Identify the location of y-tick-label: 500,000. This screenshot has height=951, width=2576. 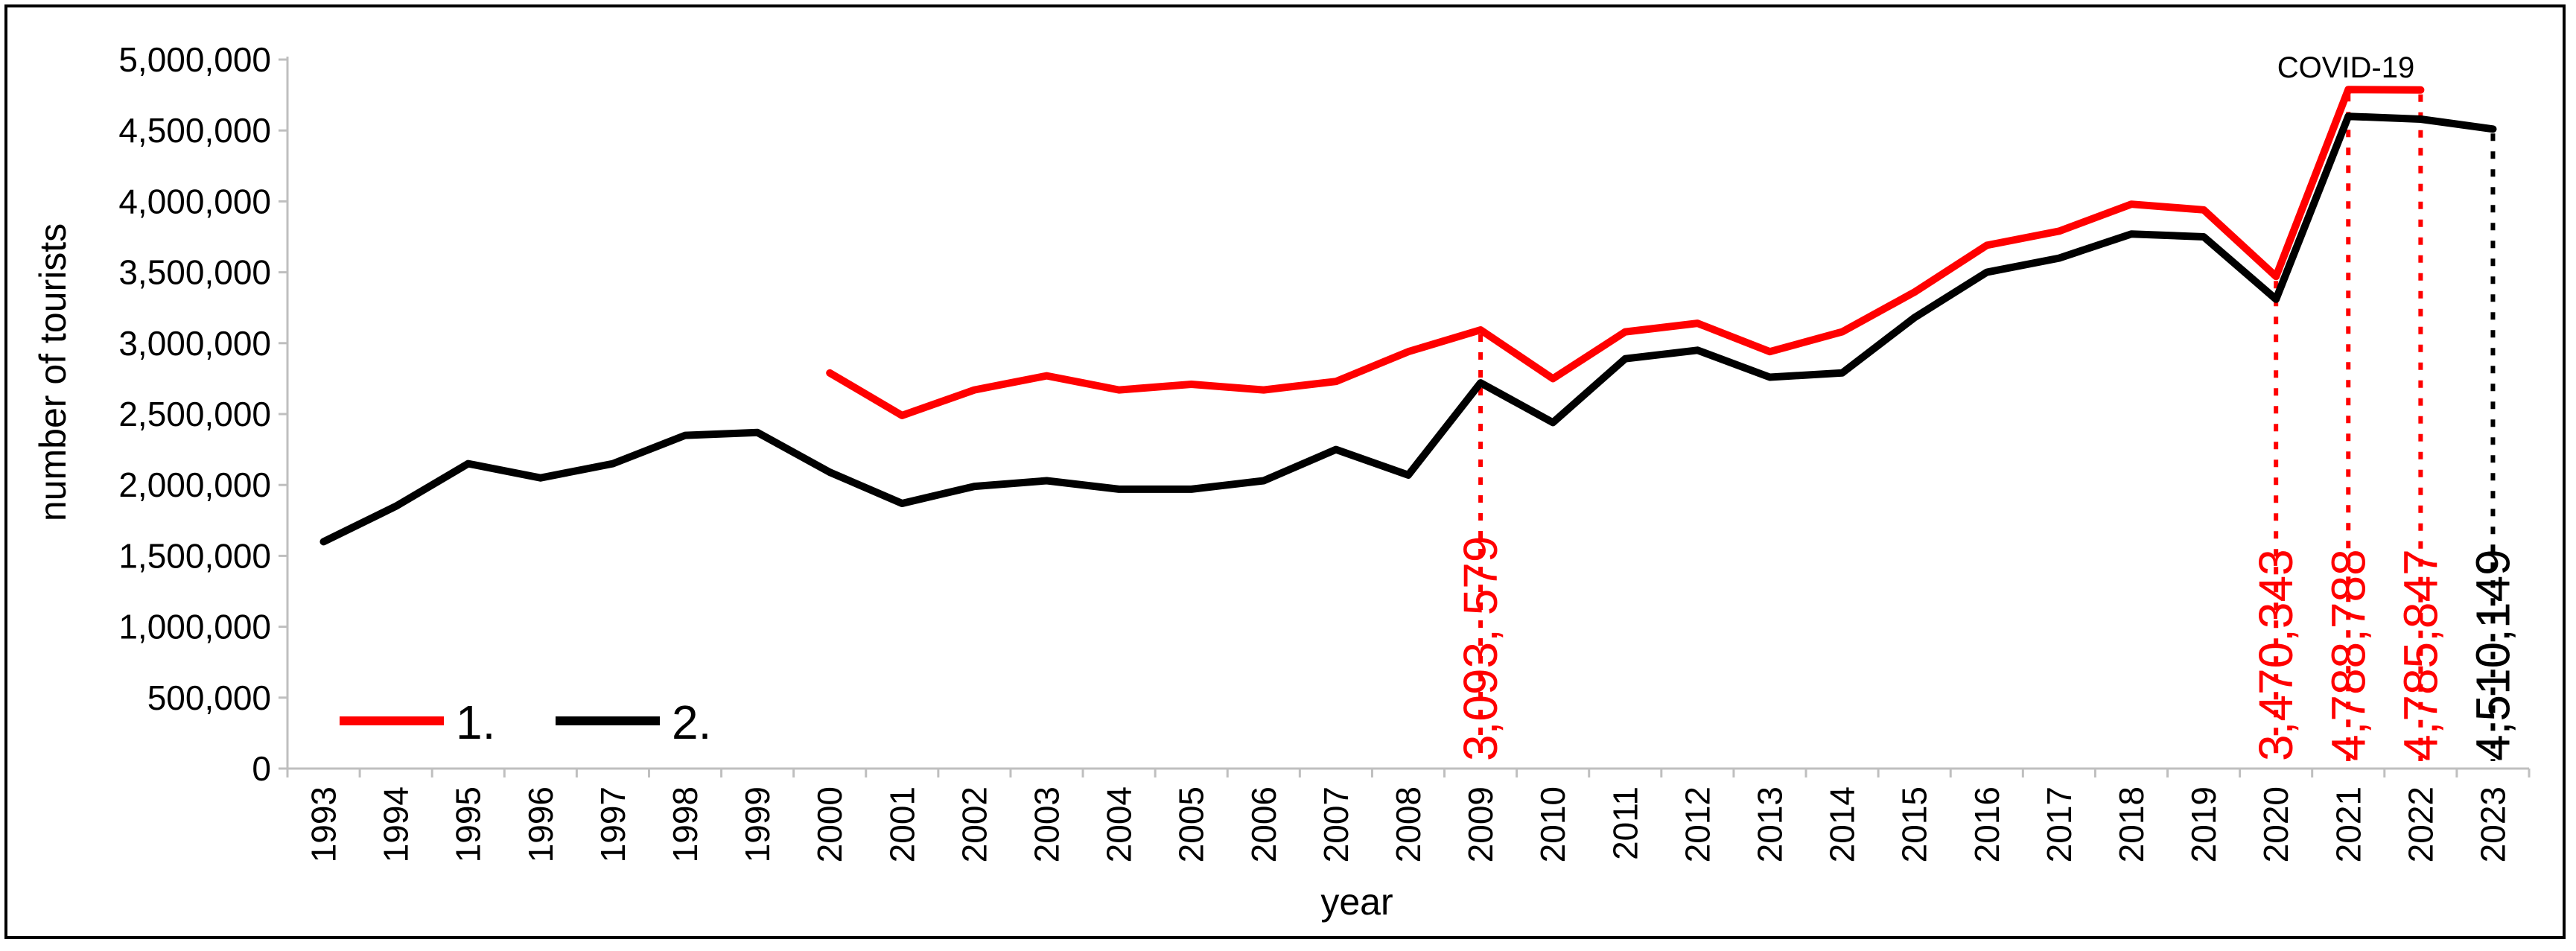
(209, 697).